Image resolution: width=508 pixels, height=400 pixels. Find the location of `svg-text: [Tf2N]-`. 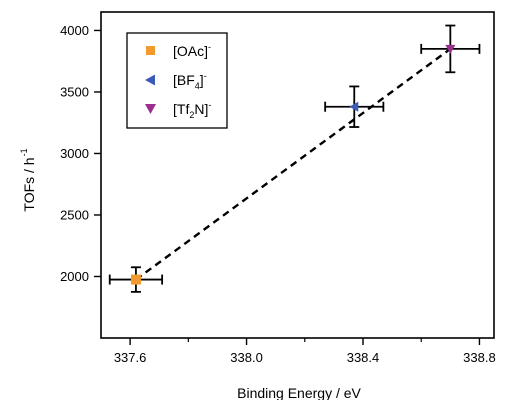

svg-text: [Tf2N]- is located at coordinates (192, 110).